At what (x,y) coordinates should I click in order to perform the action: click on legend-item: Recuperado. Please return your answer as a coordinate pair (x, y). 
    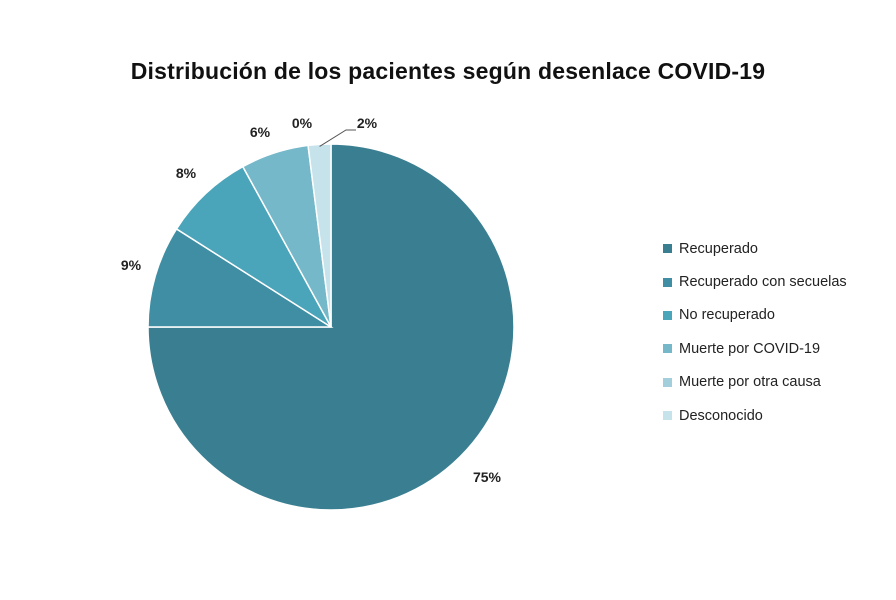
    Looking at the image, I should click on (755, 248).